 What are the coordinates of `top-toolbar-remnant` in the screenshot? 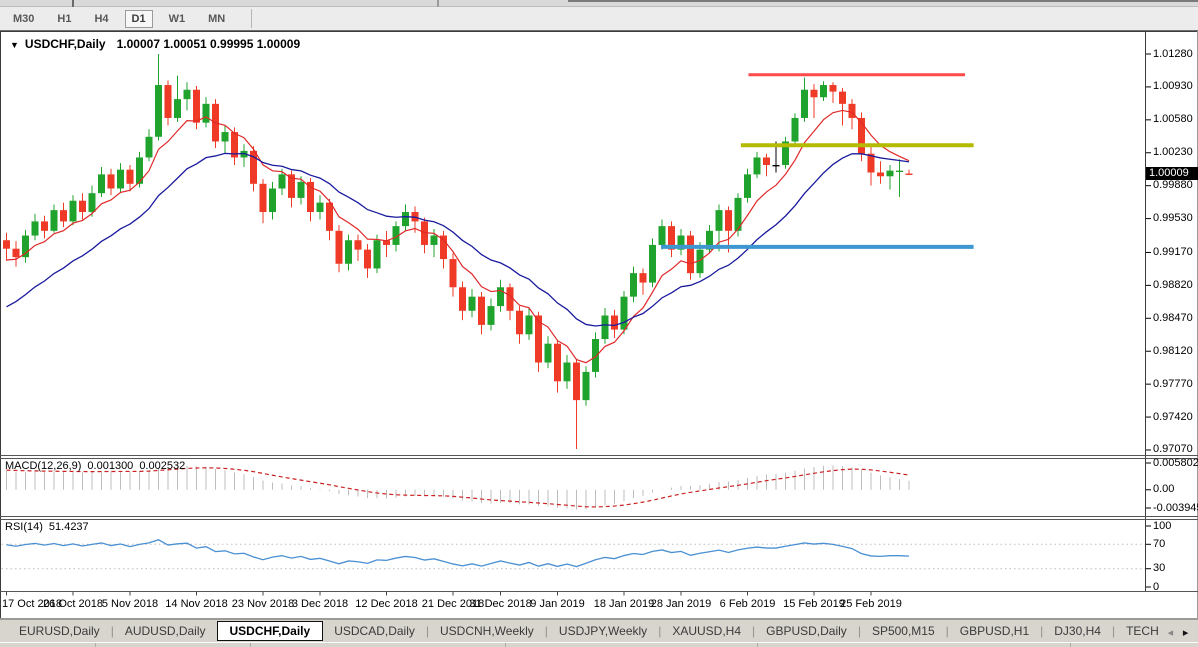 It's located at (599, 3).